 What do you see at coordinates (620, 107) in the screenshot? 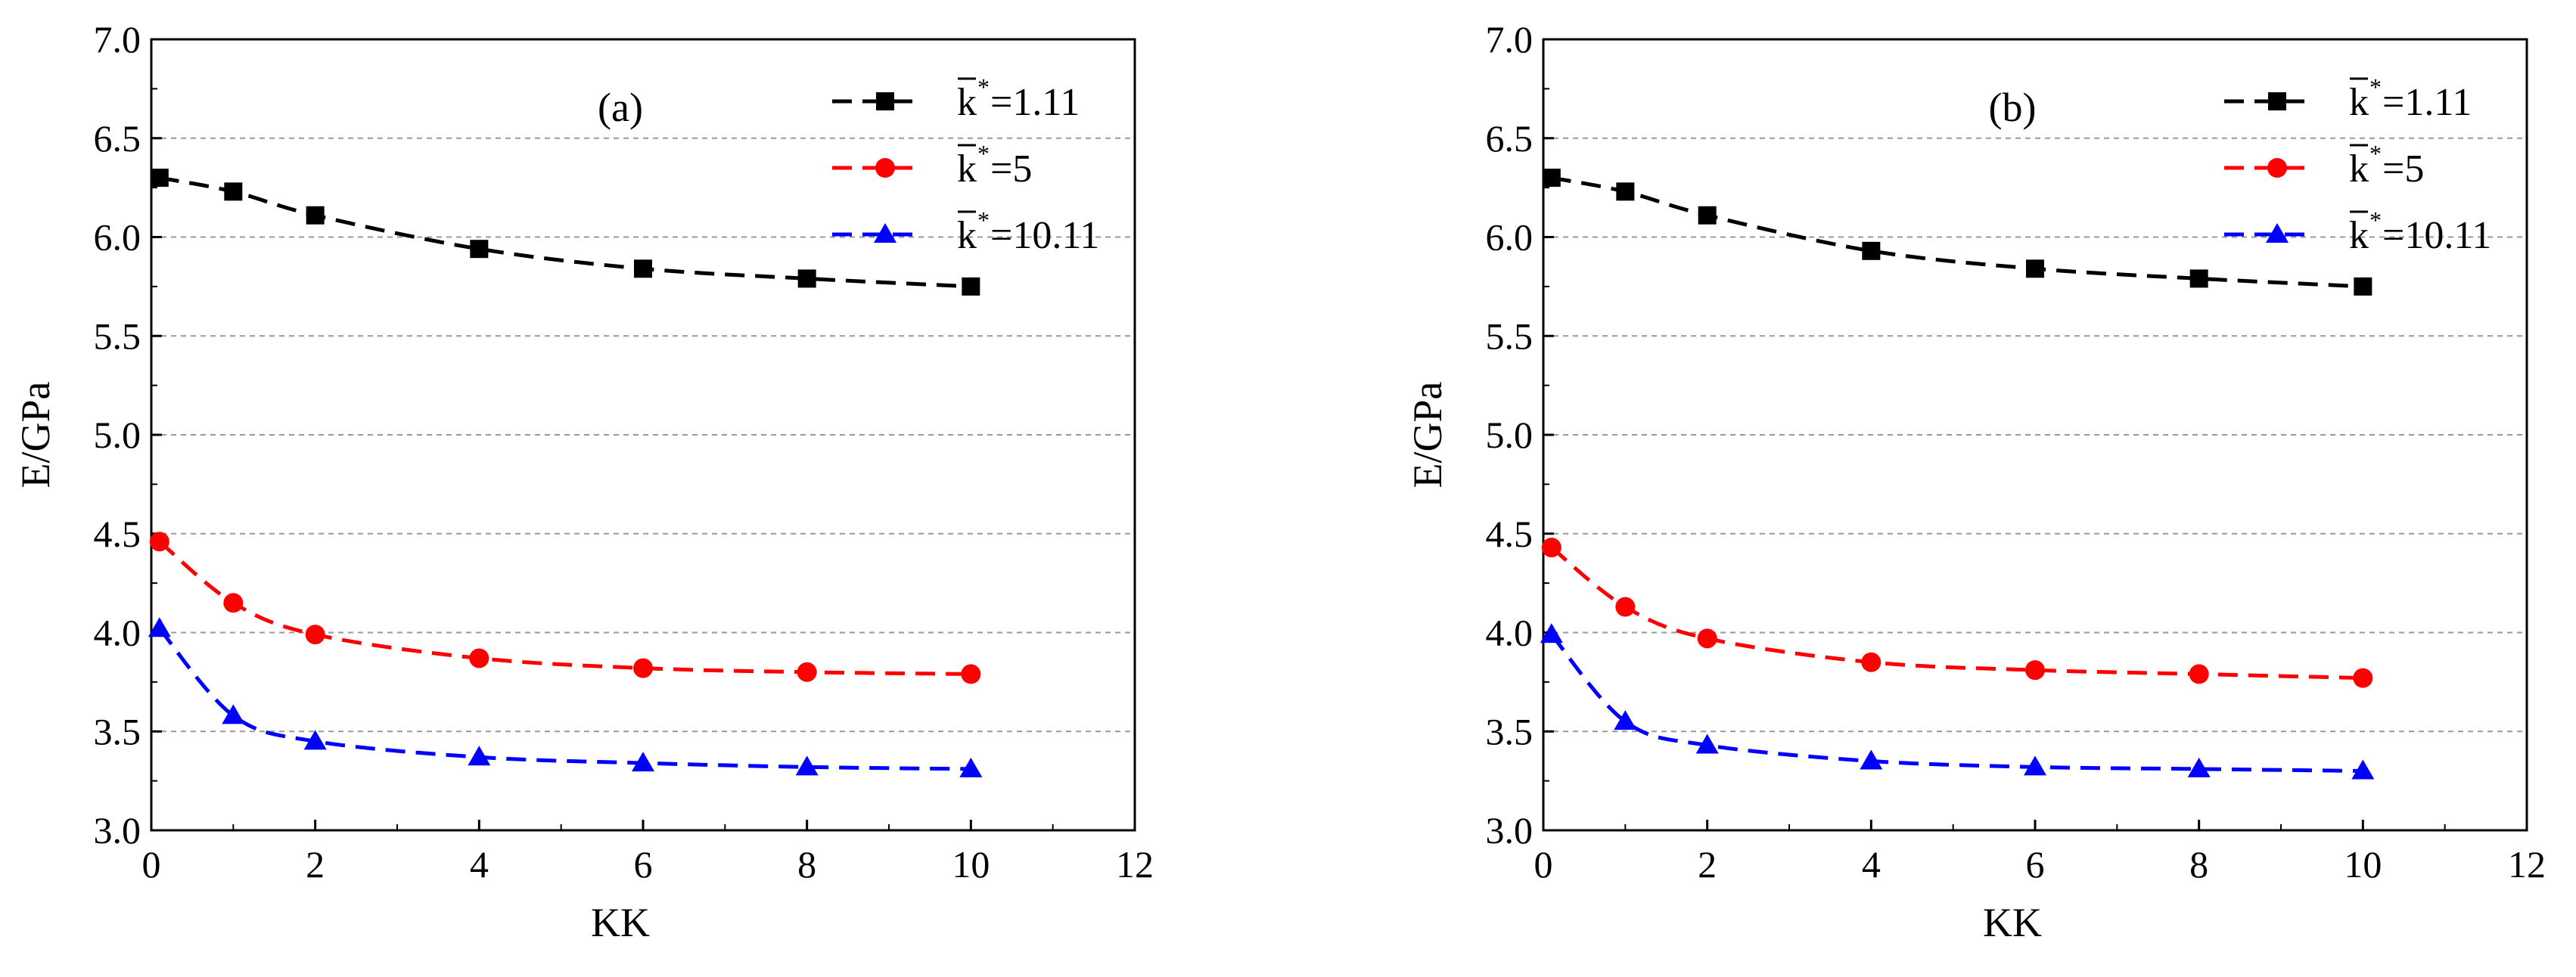
I see `panel-label: (a)` at bounding box center [620, 107].